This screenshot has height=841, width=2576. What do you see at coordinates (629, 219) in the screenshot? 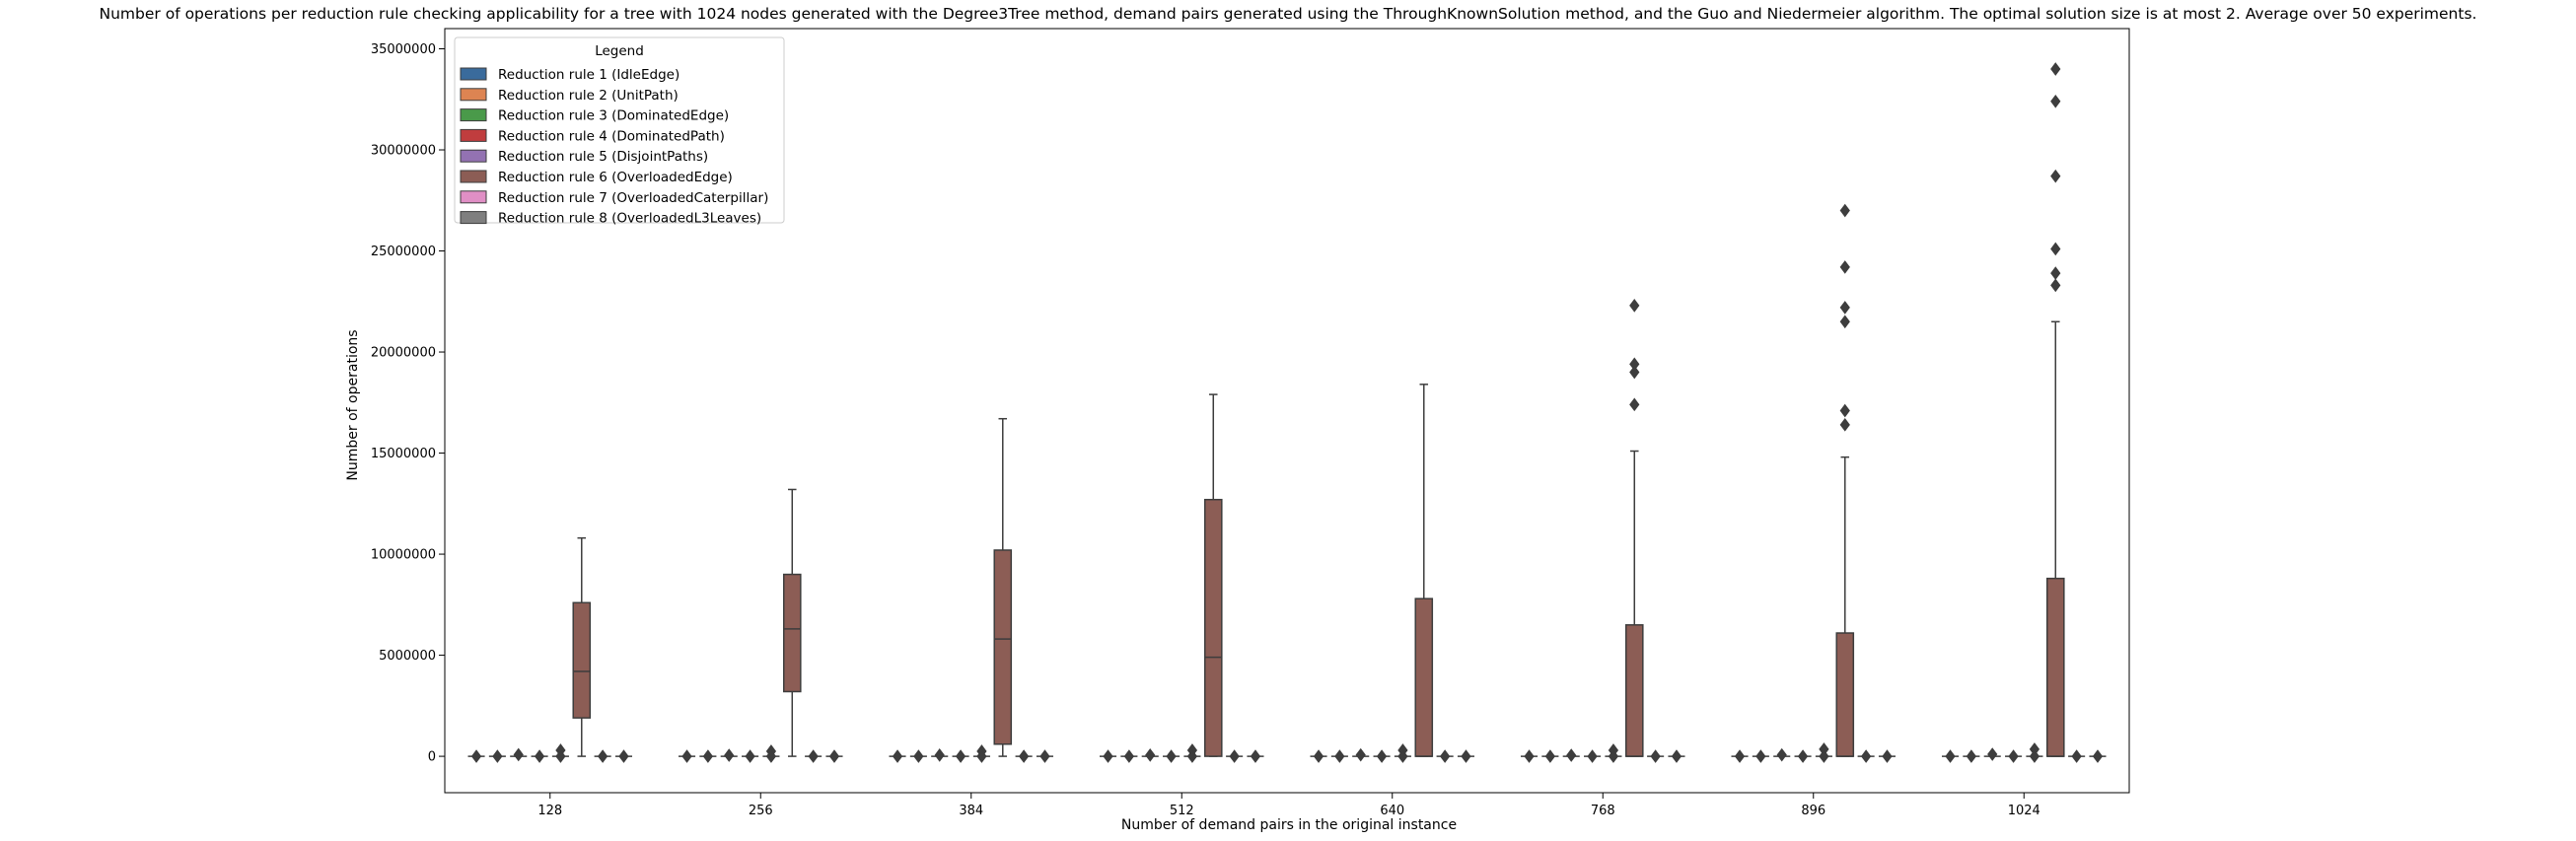
I see `legend-entry: Reduction rule 8 (OverloadedL3Leaves)` at bounding box center [629, 219].